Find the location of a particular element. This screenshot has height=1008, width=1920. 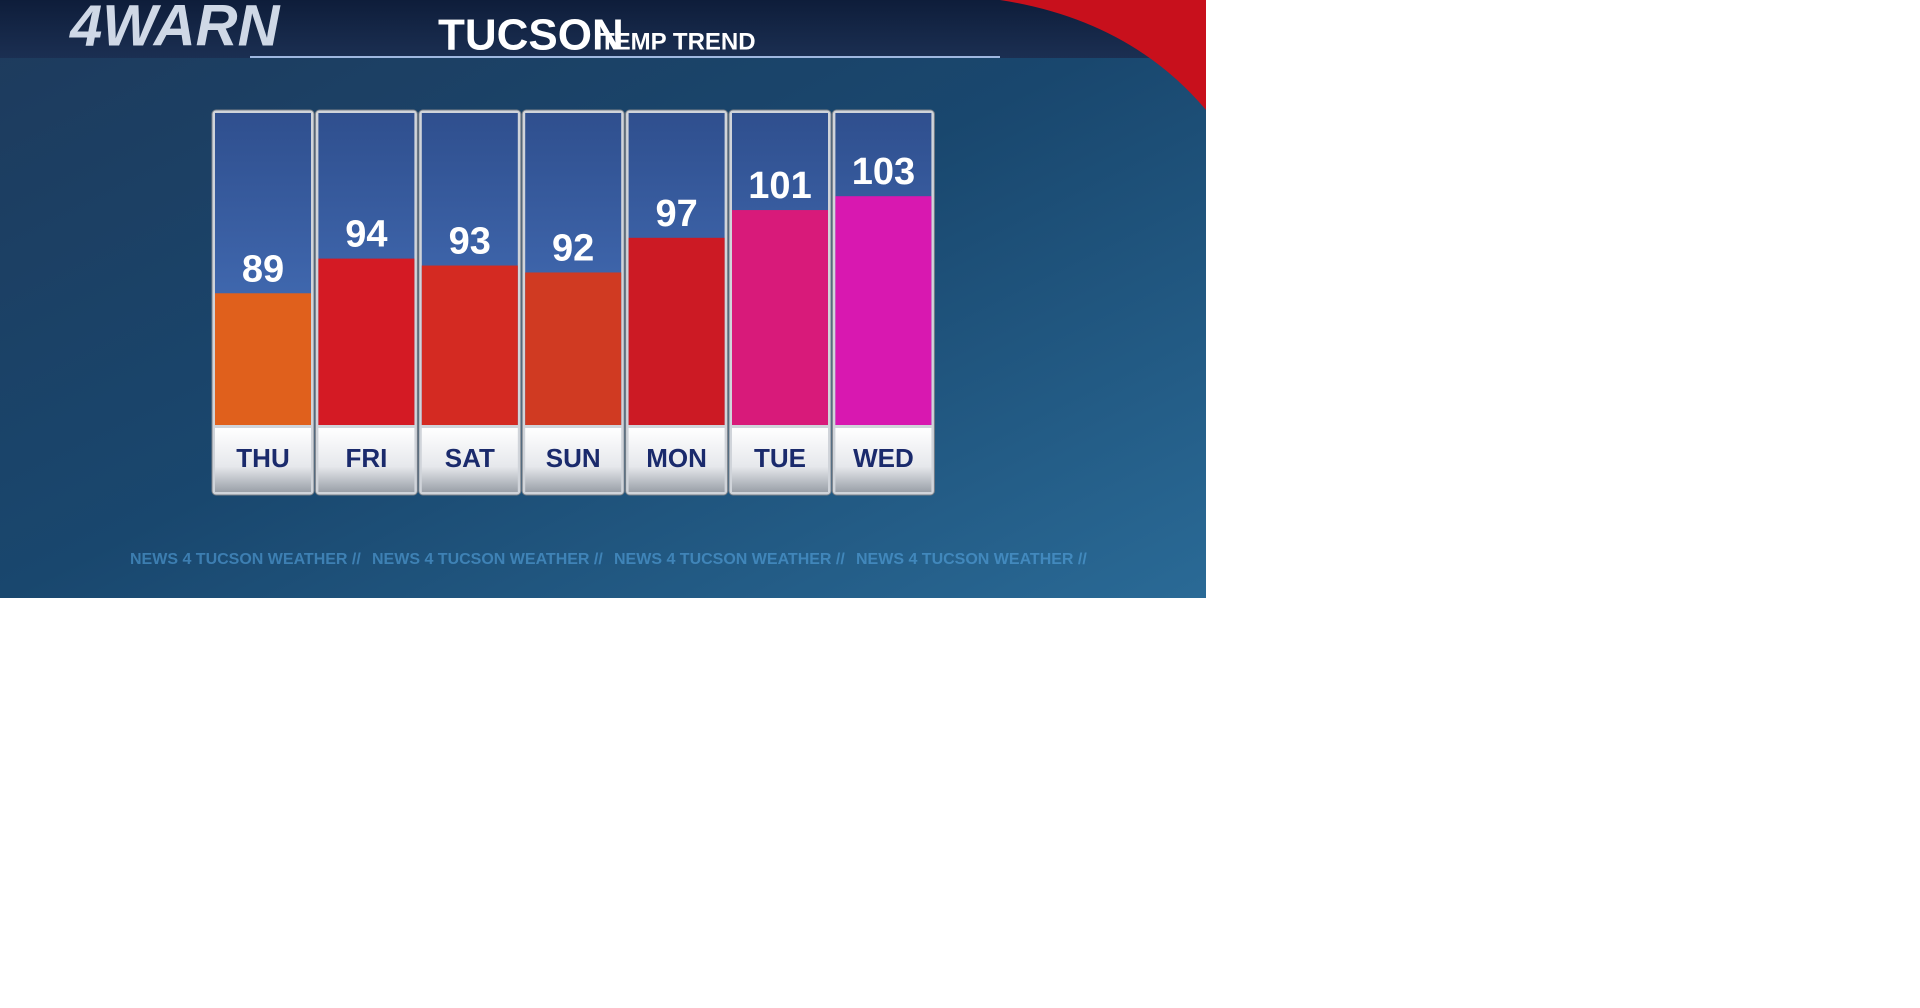

value-label: 93 is located at coordinates (470, 242).